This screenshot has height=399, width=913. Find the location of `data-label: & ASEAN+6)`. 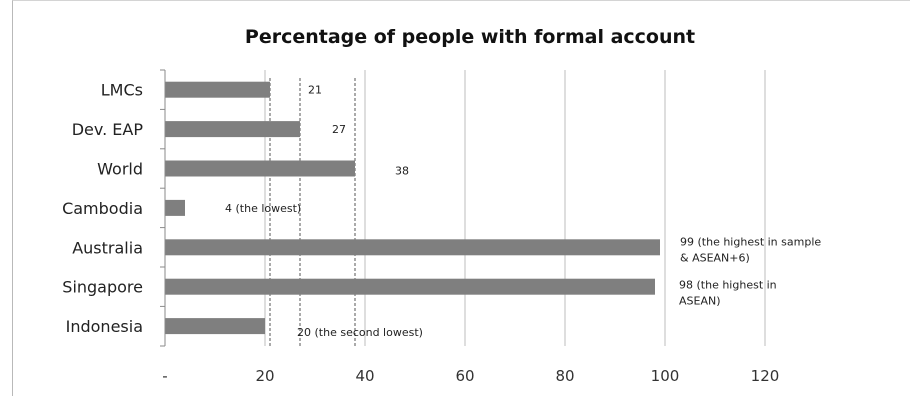

data-label: & ASEAN+6) is located at coordinates (715, 257).